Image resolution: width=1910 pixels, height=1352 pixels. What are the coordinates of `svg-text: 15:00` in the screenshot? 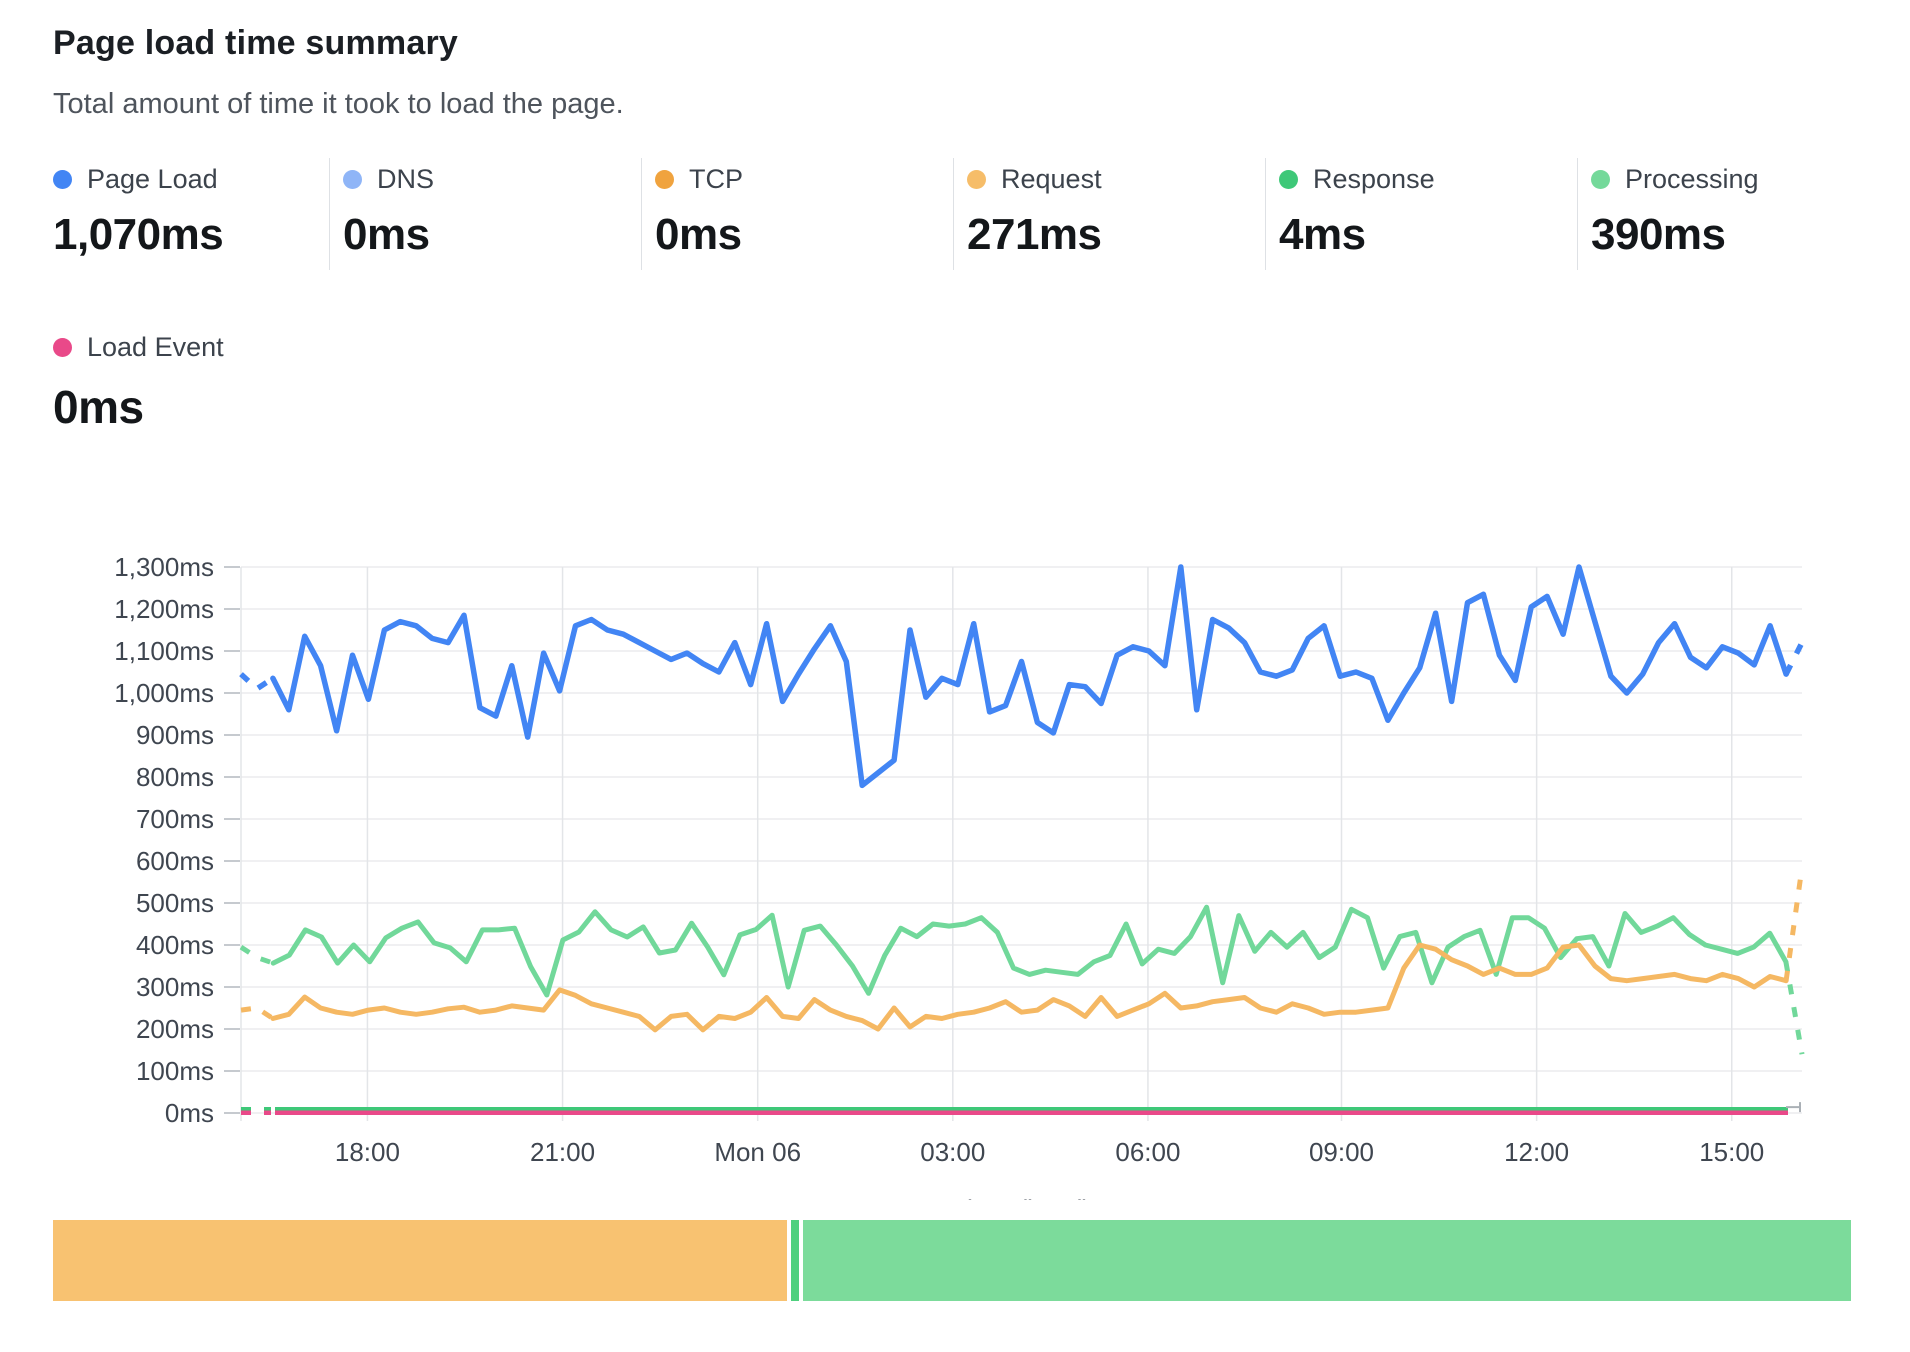 It's located at (1731, 1152).